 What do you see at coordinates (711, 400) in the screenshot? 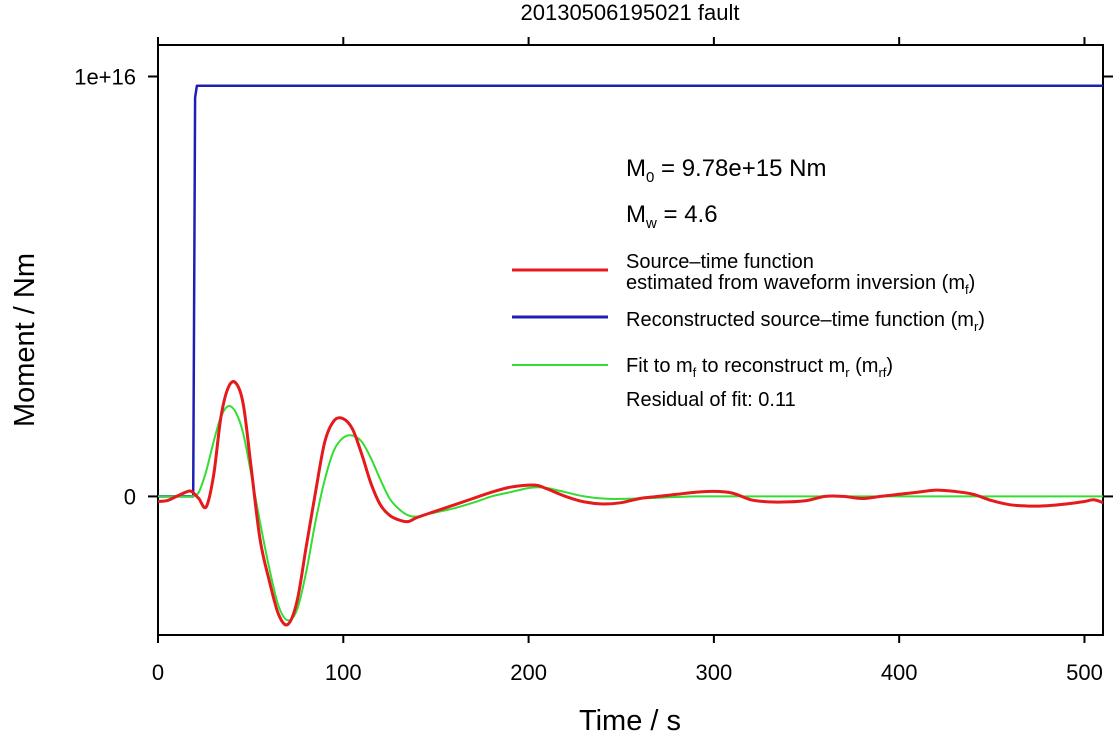
I see `residual-label: Residual of fit: 0.11` at bounding box center [711, 400].